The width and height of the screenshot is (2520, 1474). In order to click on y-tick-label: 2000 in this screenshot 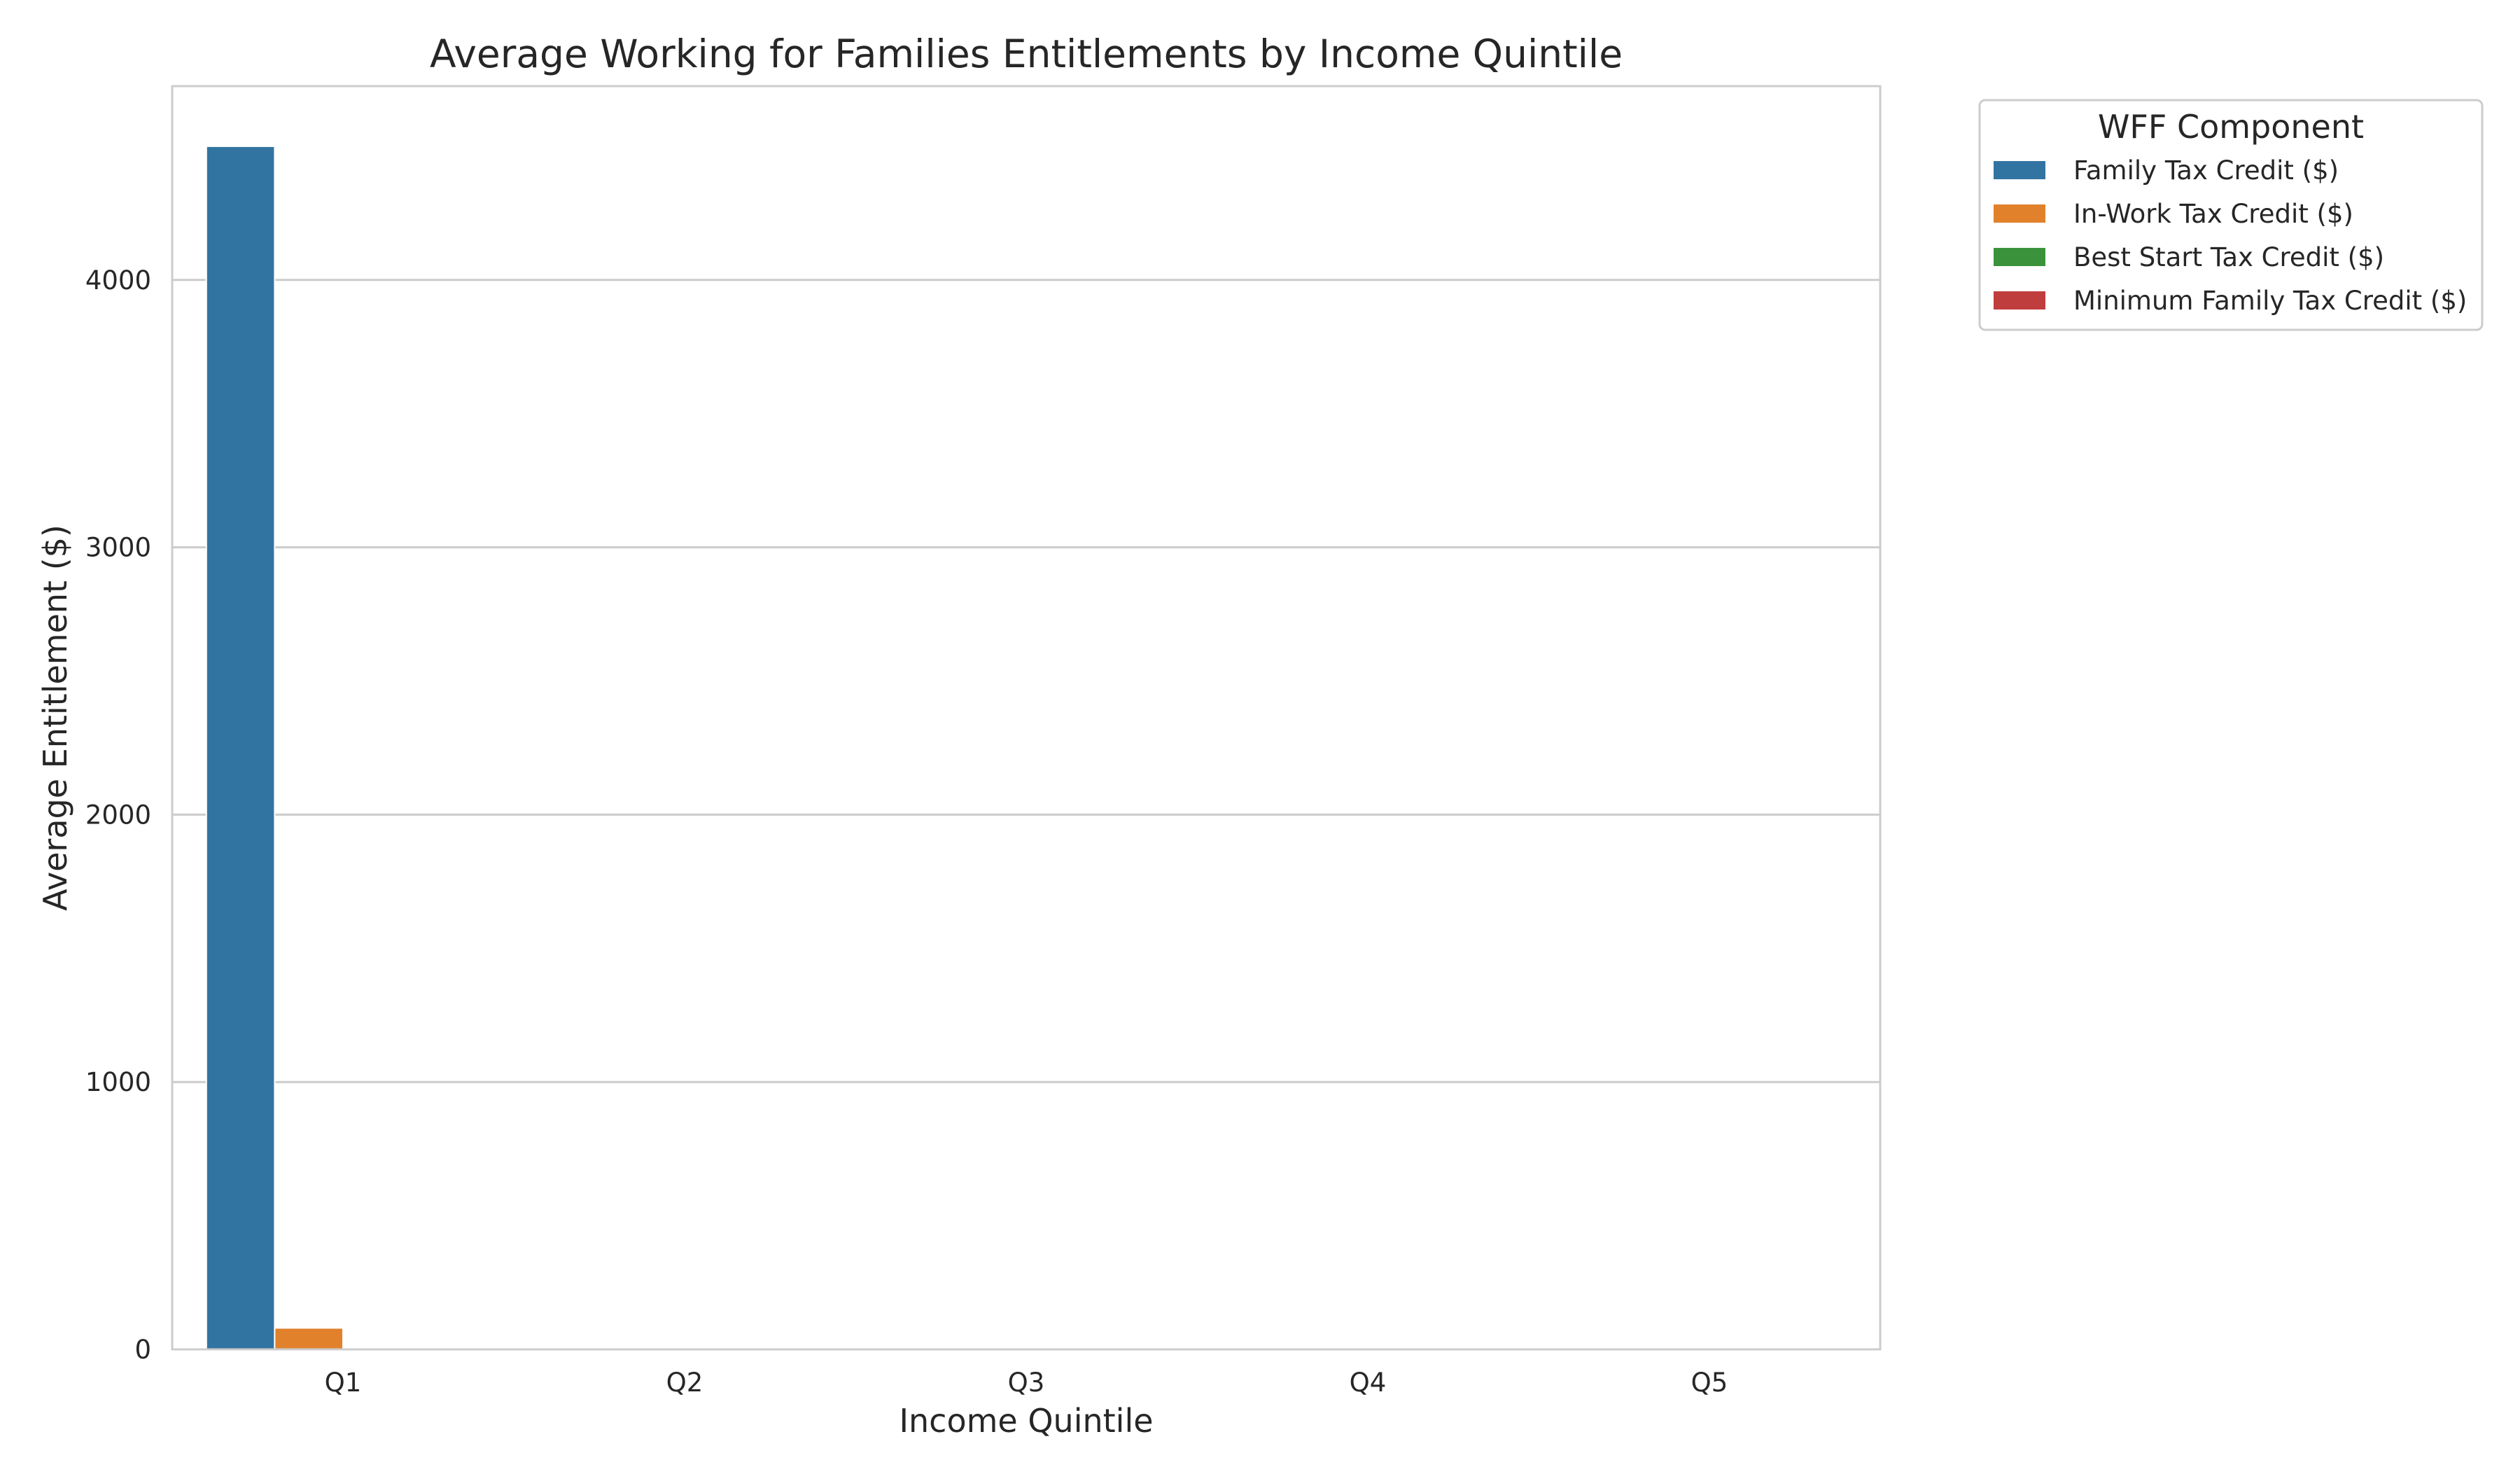, I will do `click(118, 815)`.